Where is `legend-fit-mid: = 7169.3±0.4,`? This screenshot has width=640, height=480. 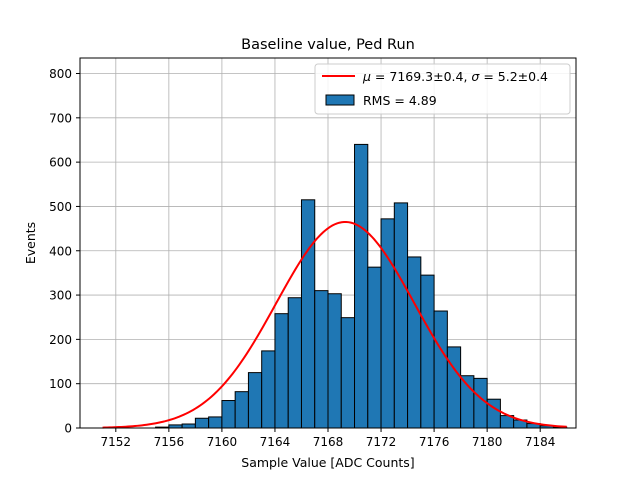
legend-fit-mid: = 7169.3±0.4, is located at coordinates (421, 76).